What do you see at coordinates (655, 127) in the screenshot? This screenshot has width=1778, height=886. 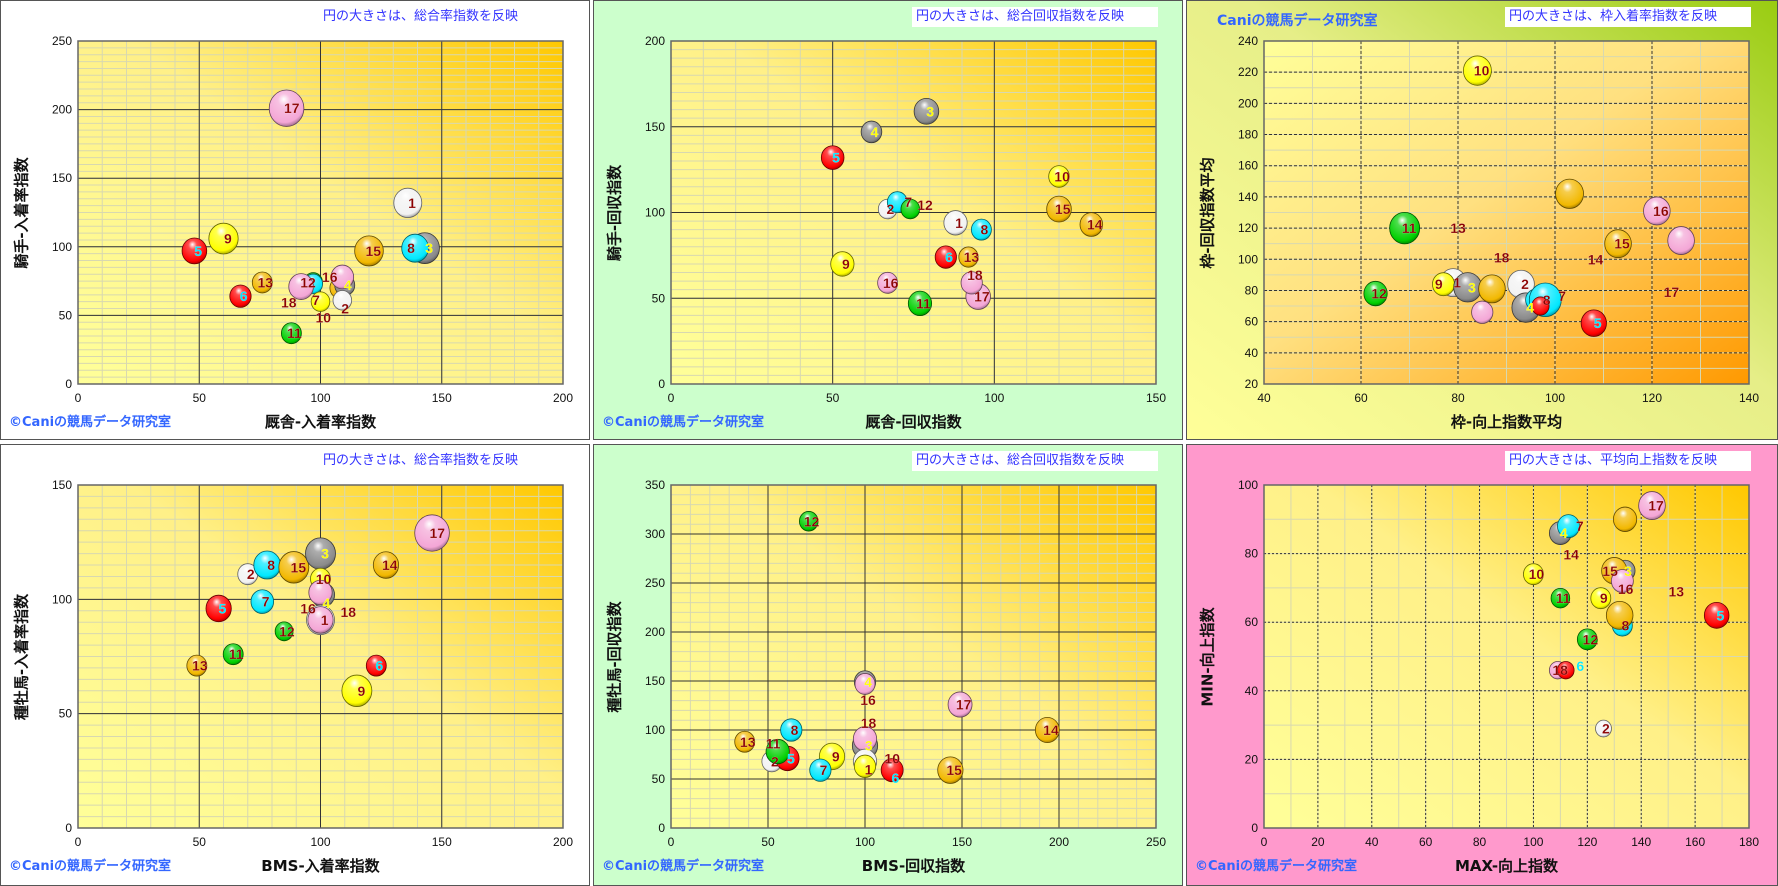 I see `y-tick-label: 150` at bounding box center [655, 127].